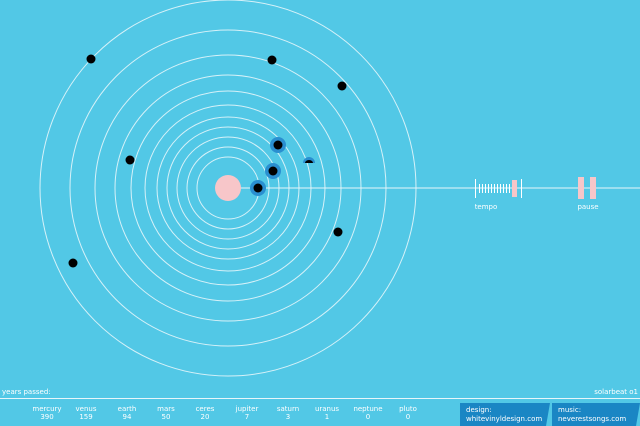  I want to click on pause-button, so click(587, 188).